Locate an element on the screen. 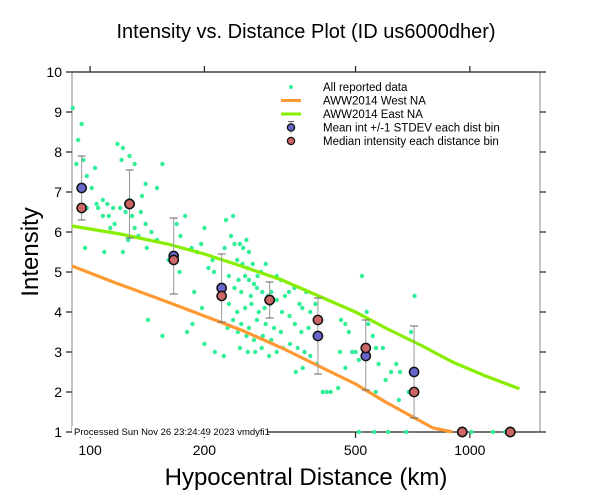 This screenshot has width=612, height=504. annotation-bg is located at coordinates (169, 431).